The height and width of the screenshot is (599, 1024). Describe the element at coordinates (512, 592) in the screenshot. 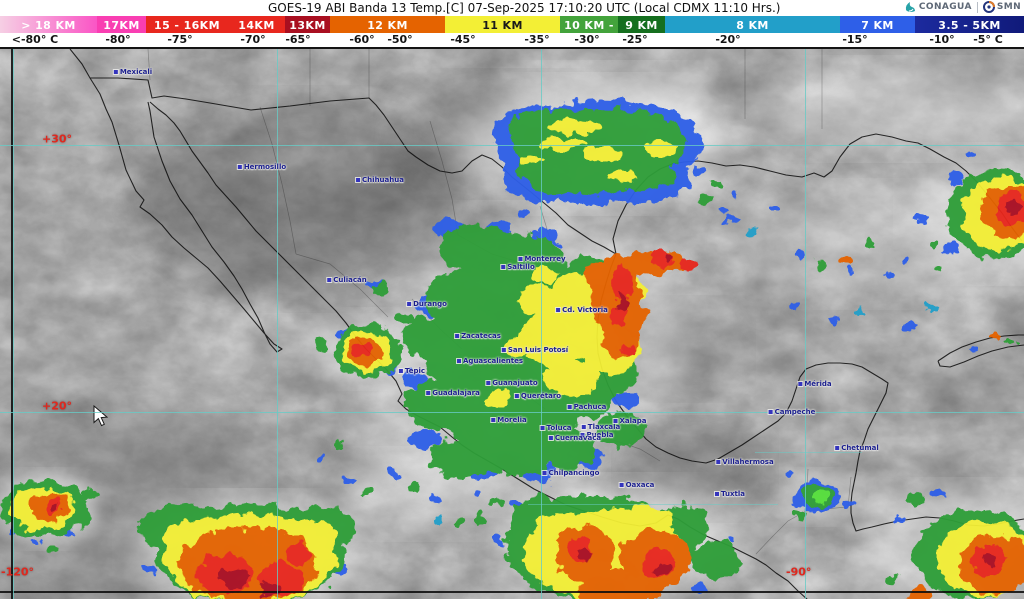

I see `map-neatline-bottom` at that location.